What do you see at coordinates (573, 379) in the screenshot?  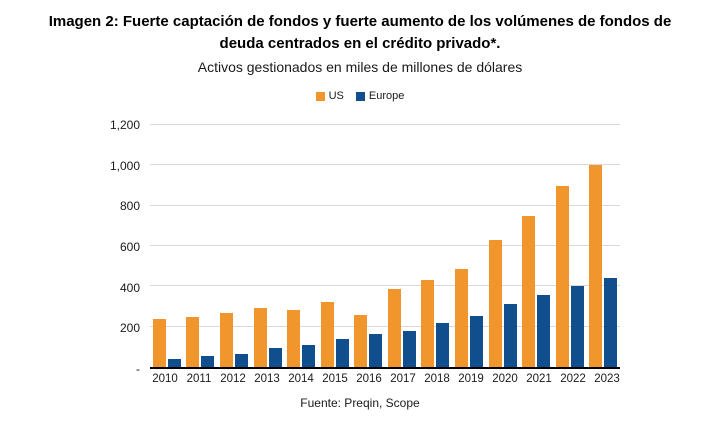 I see `x-tick-label-2022: 2022` at bounding box center [573, 379].